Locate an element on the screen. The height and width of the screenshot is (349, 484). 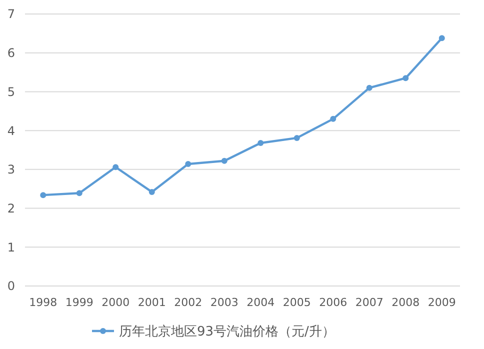
y-tick-label: 5 is located at coordinates (11, 91).